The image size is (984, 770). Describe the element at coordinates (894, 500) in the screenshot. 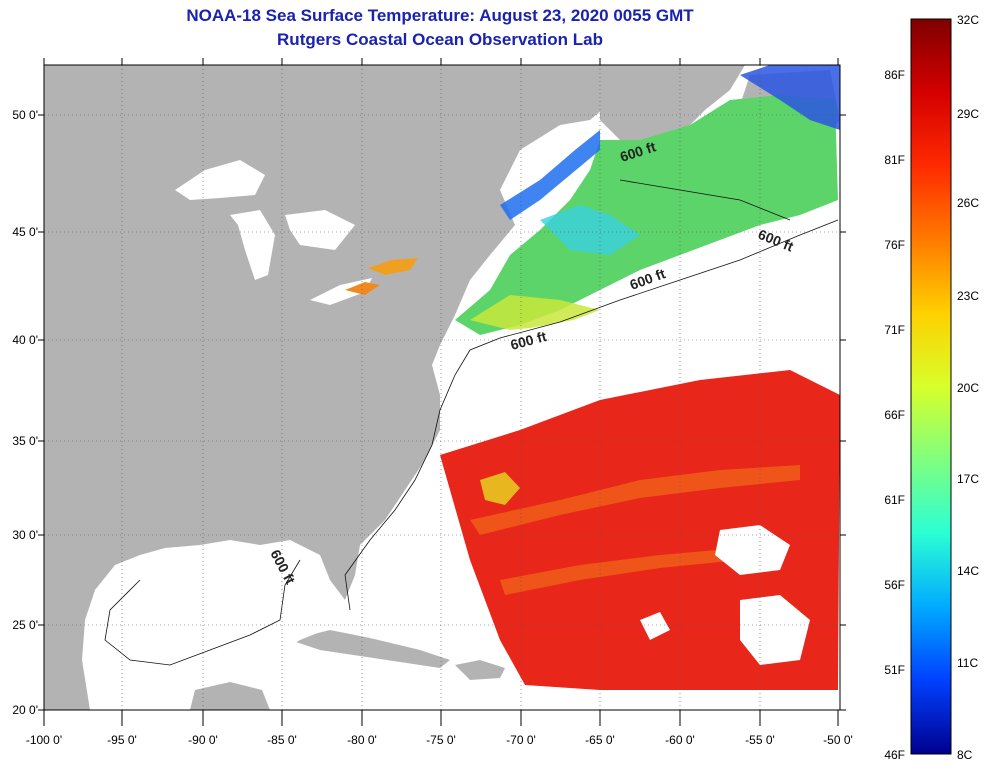

I see `fahrenheit-label: 61F` at that location.